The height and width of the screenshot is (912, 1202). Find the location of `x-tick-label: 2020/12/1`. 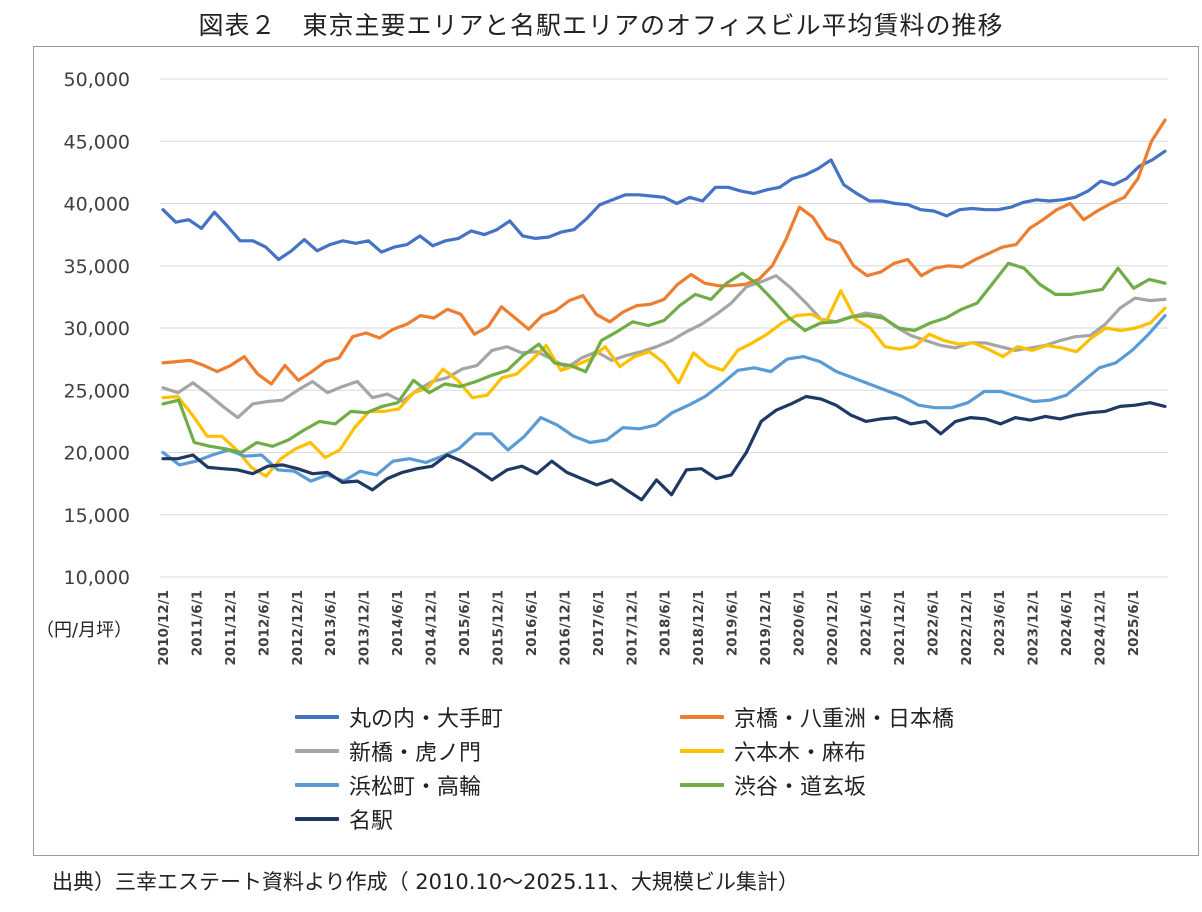

x-tick-label: 2020/12/1 is located at coordinates (833, 628).